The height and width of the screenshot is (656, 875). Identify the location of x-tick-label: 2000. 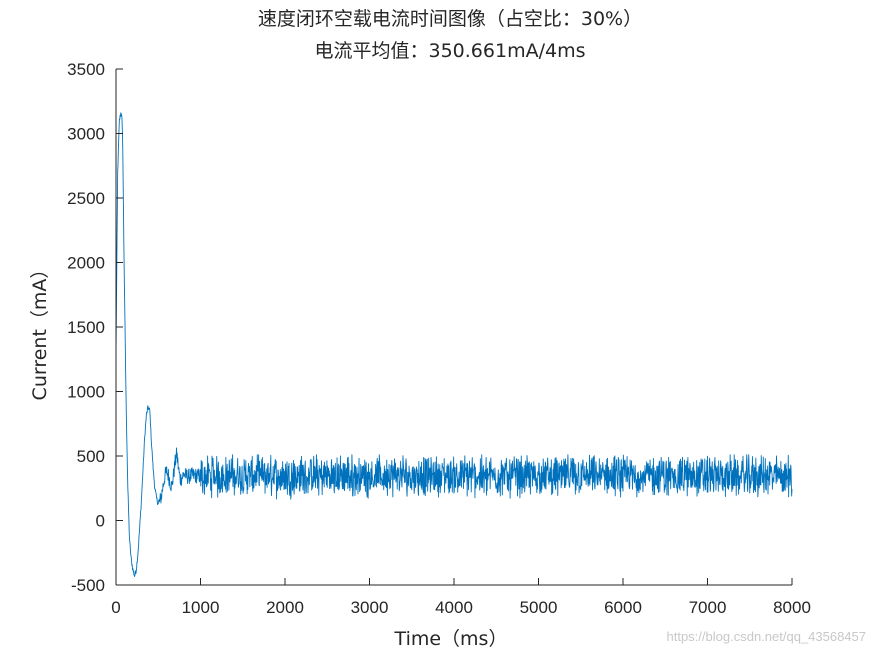
(285, 607).